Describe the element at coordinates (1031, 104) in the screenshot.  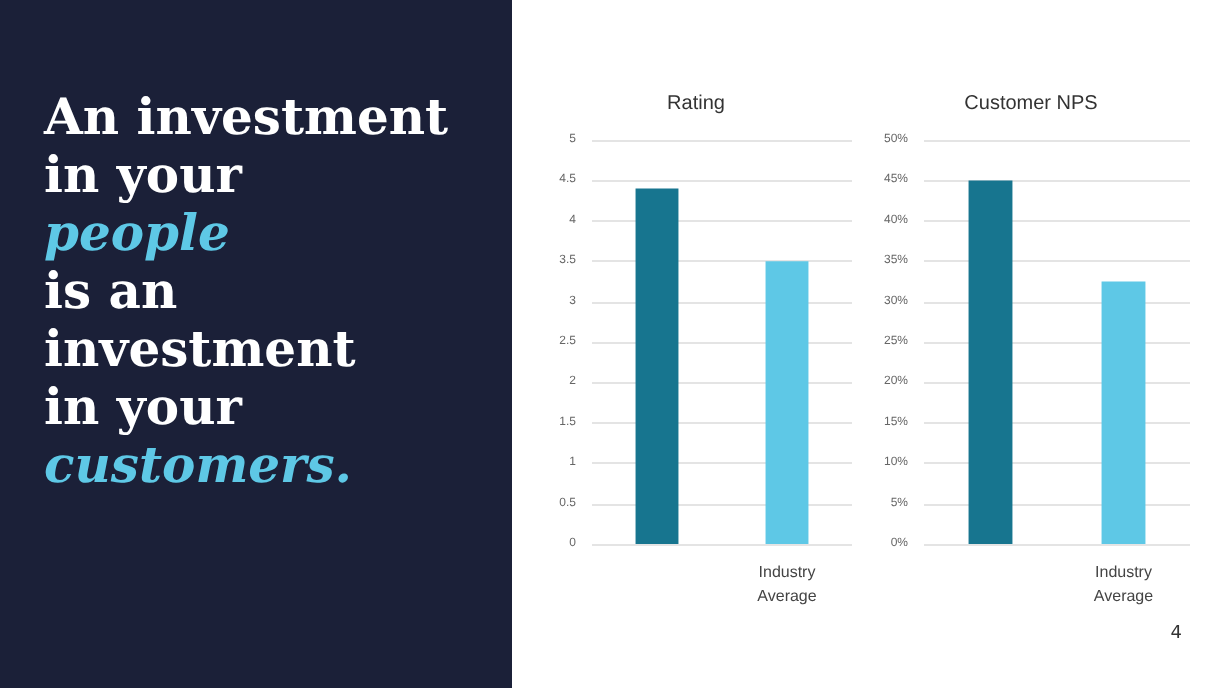
I see `chart-title: Customer NPS` at that location.